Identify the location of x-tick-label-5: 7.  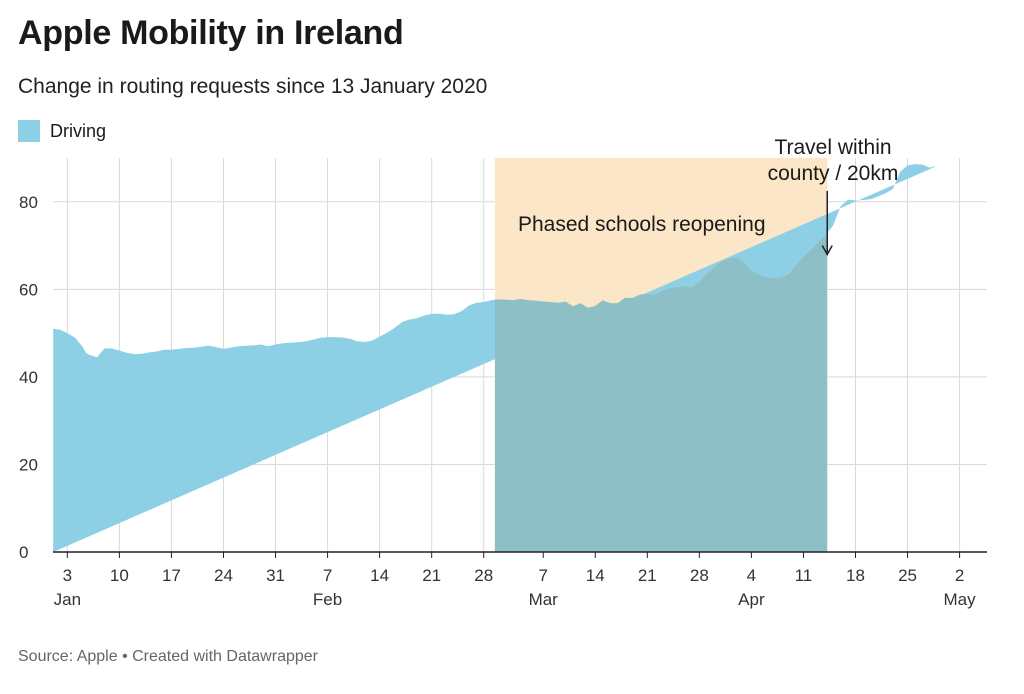
(327, 575).